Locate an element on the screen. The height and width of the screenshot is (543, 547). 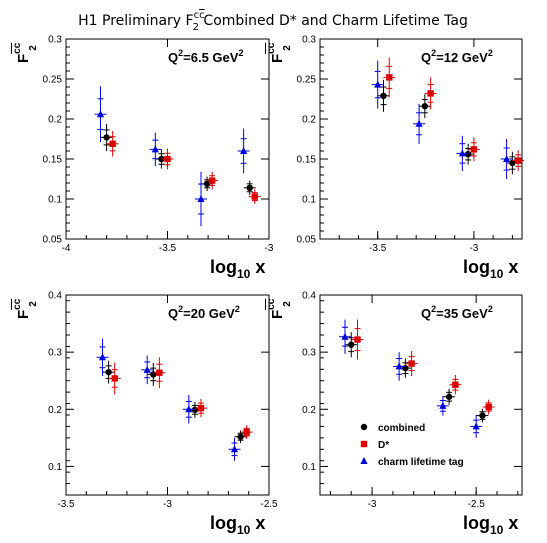
title-pre: H1 Preliminary F is located at coordinates (135, 21).